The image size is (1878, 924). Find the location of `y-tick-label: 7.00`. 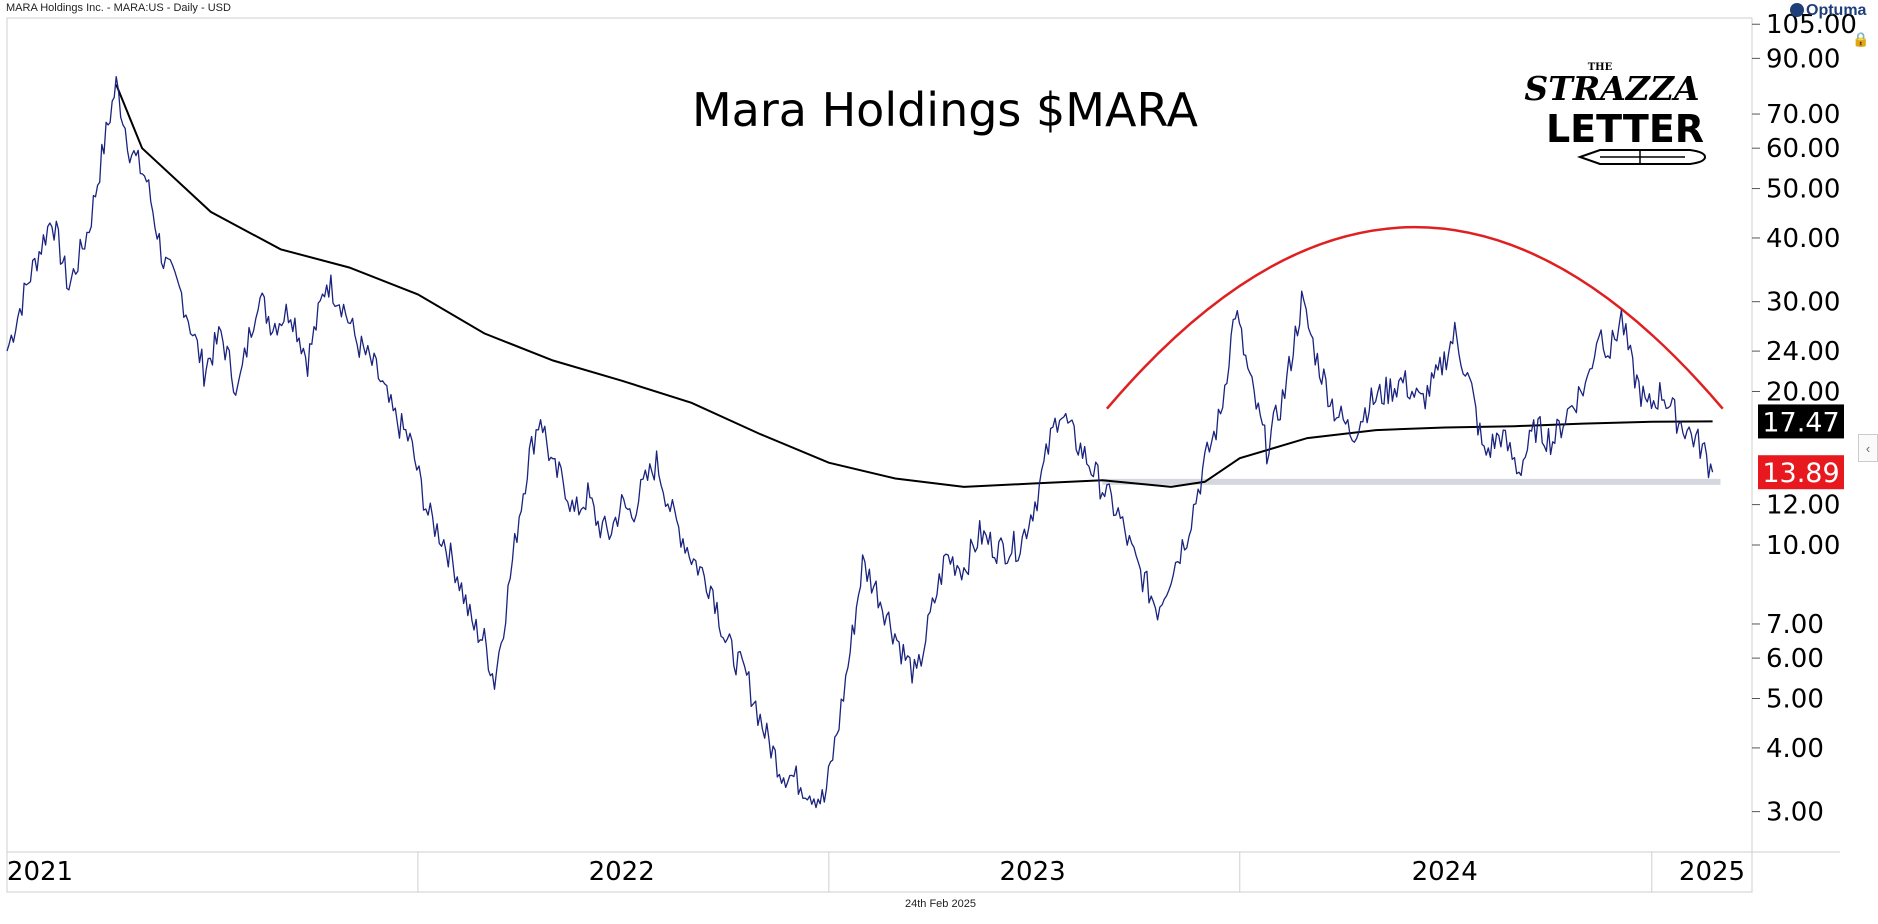

y-tick-label: 7.00 is located at coordinates (1795, 625).